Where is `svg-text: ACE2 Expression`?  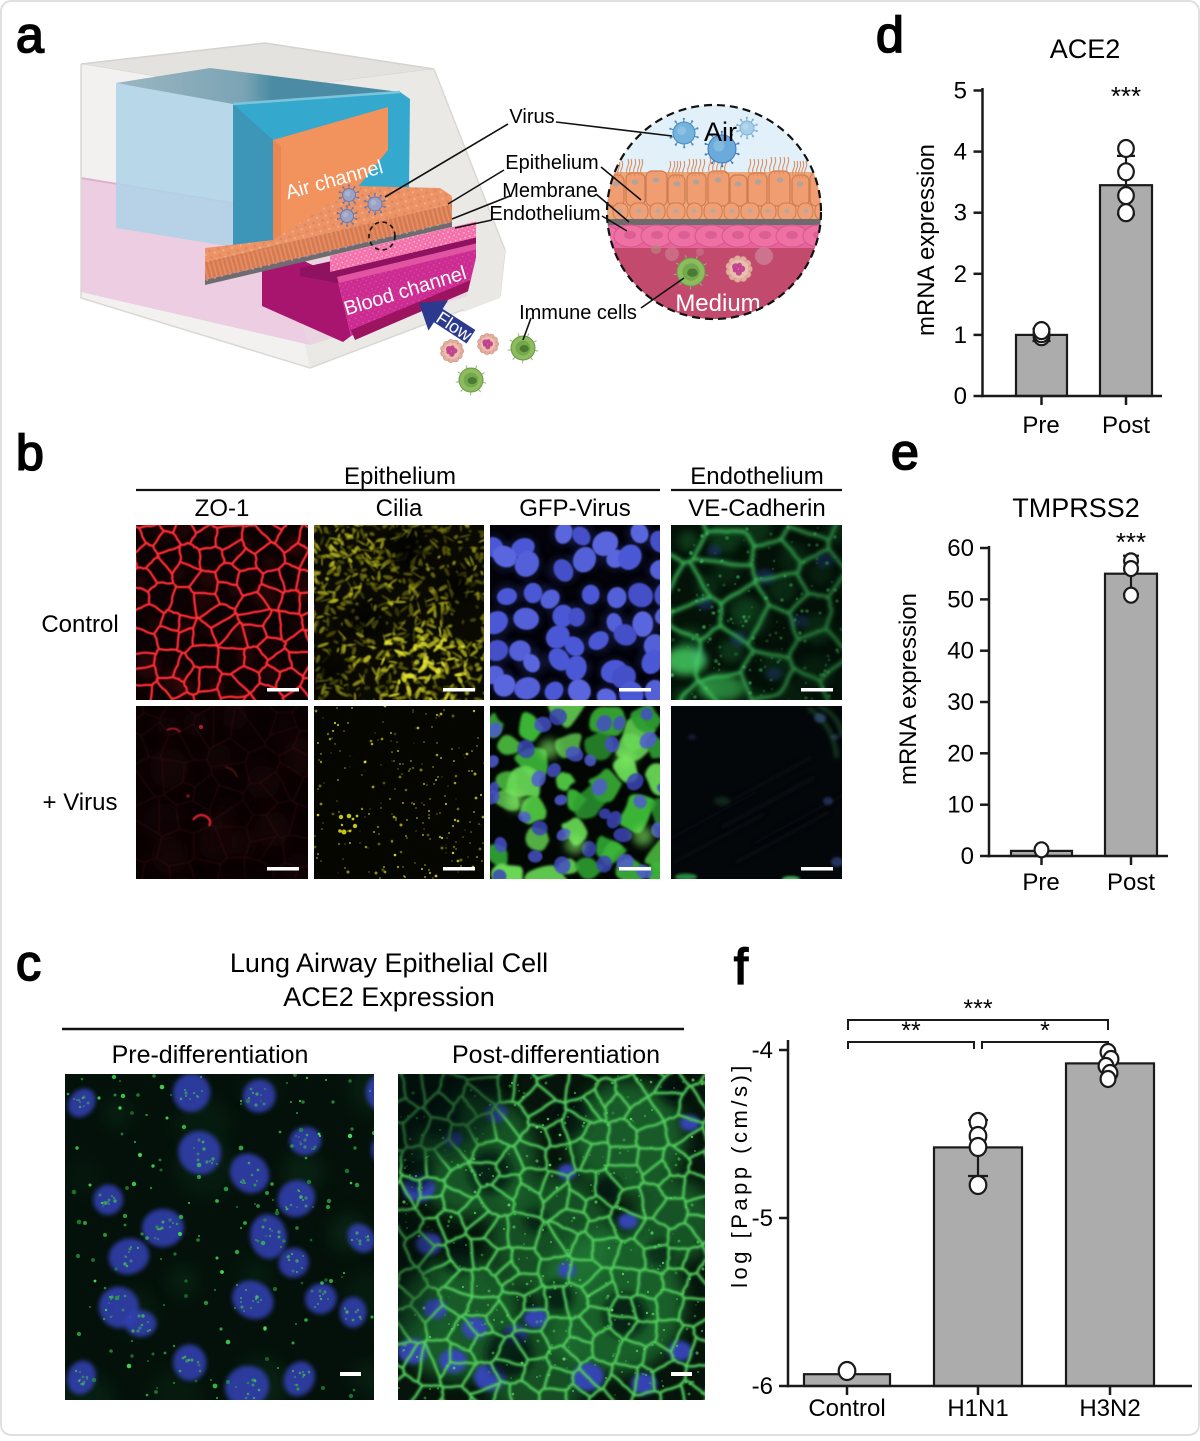
svg-text: ACE2 Expression is located at coordinates (389, 997).